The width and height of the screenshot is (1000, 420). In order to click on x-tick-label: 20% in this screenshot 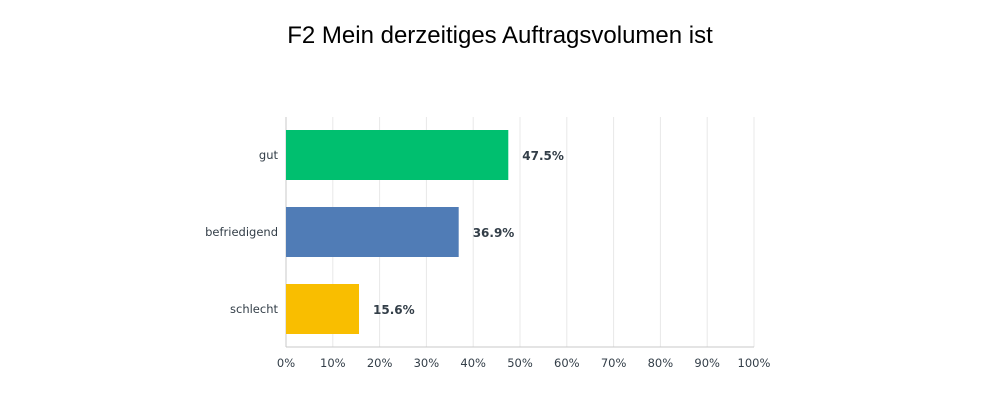, I will do `click(380, 363)`.